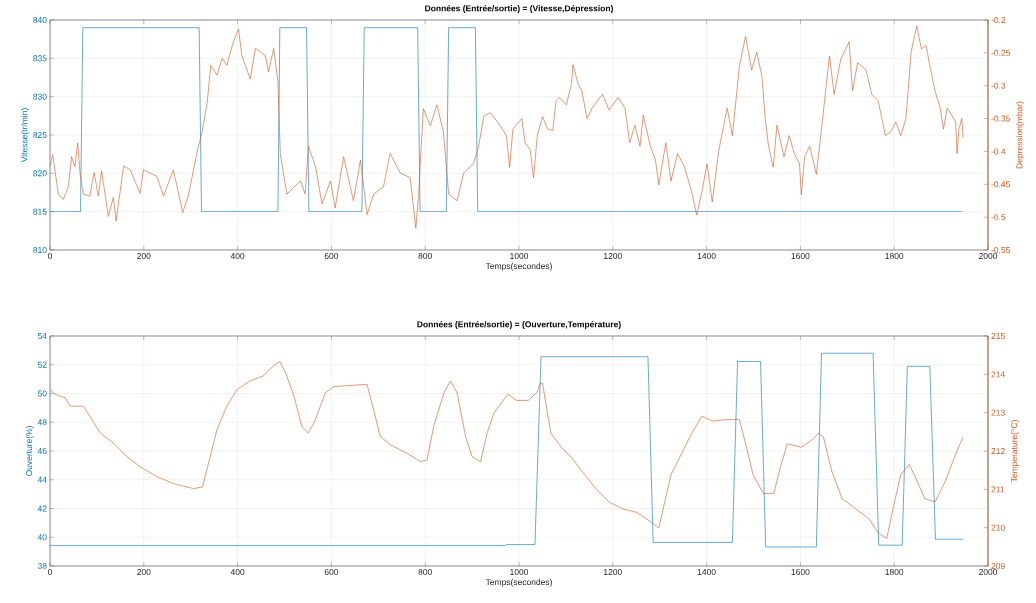 The image size is (1036, 603). Describe the element at coordinates (1000, 118) in the screenshot. I see `y2-tick-label: -0.35` at that location.